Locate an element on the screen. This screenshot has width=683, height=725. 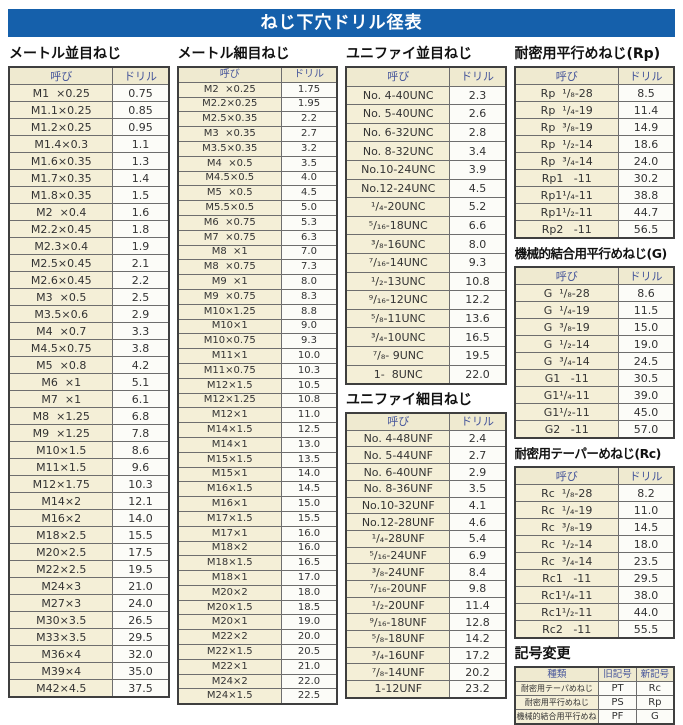
drill-value-cell: 14.0 is located at coordinates (140, 518).